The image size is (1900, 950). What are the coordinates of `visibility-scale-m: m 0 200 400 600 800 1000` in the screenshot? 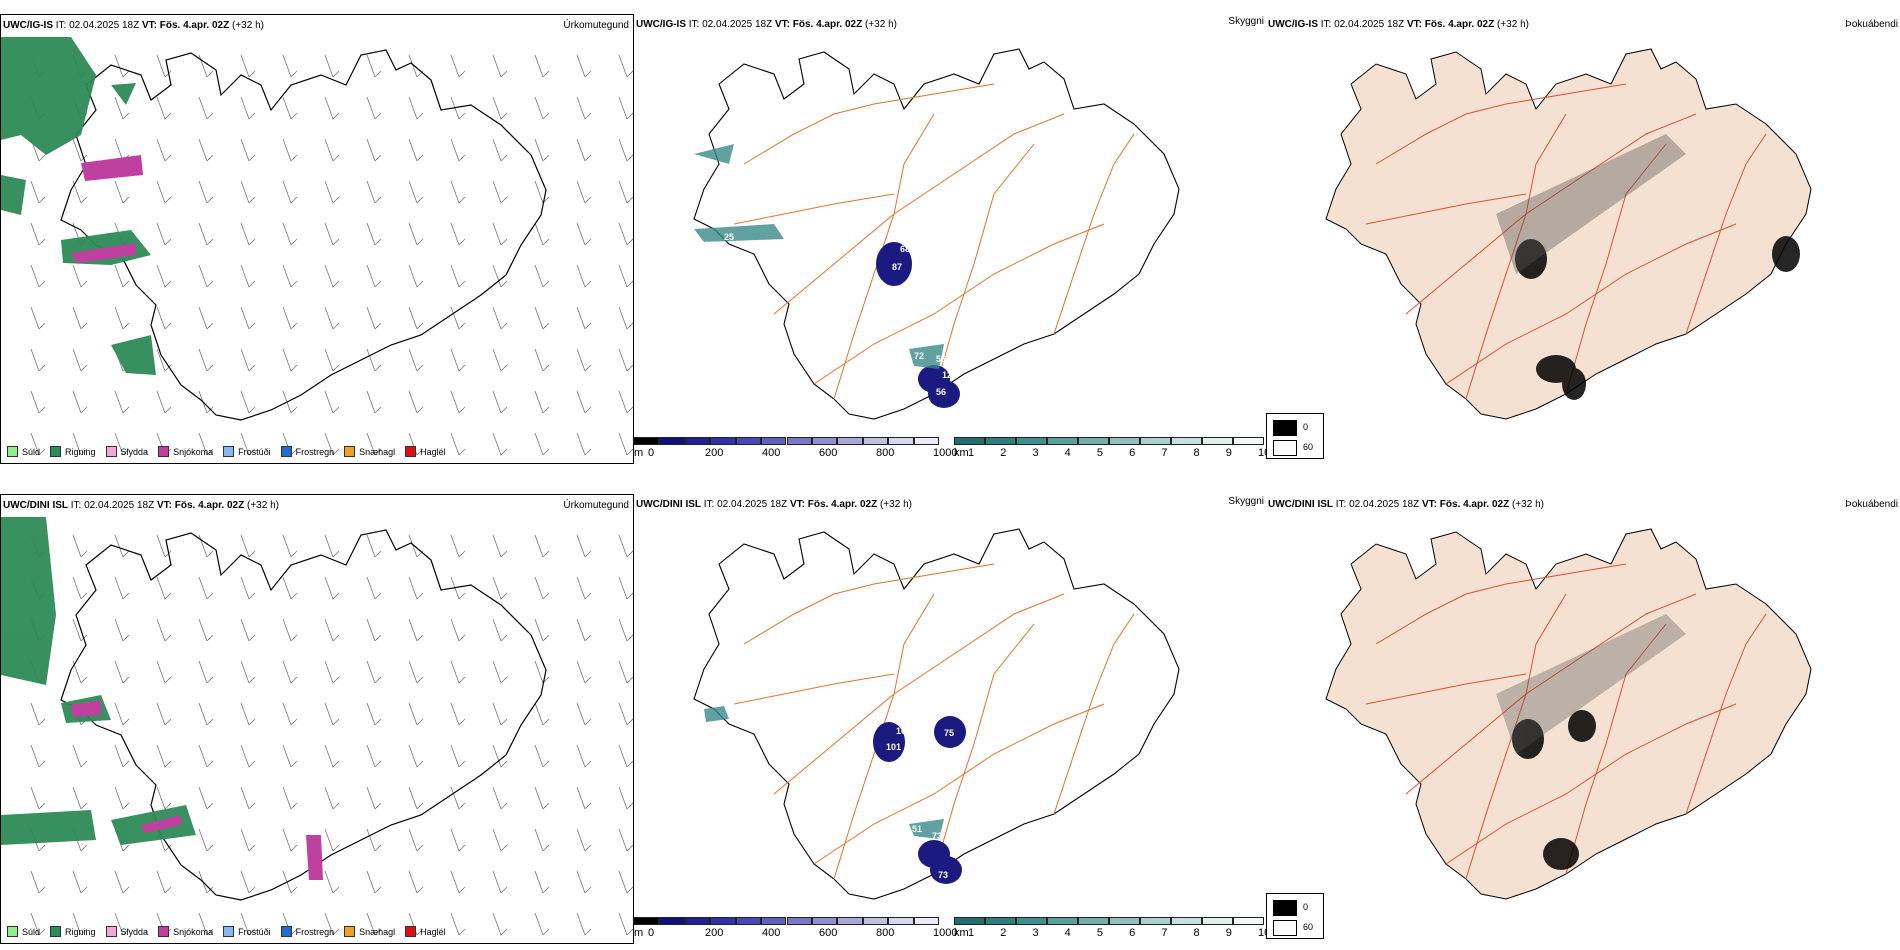 It's located at (795, 928).